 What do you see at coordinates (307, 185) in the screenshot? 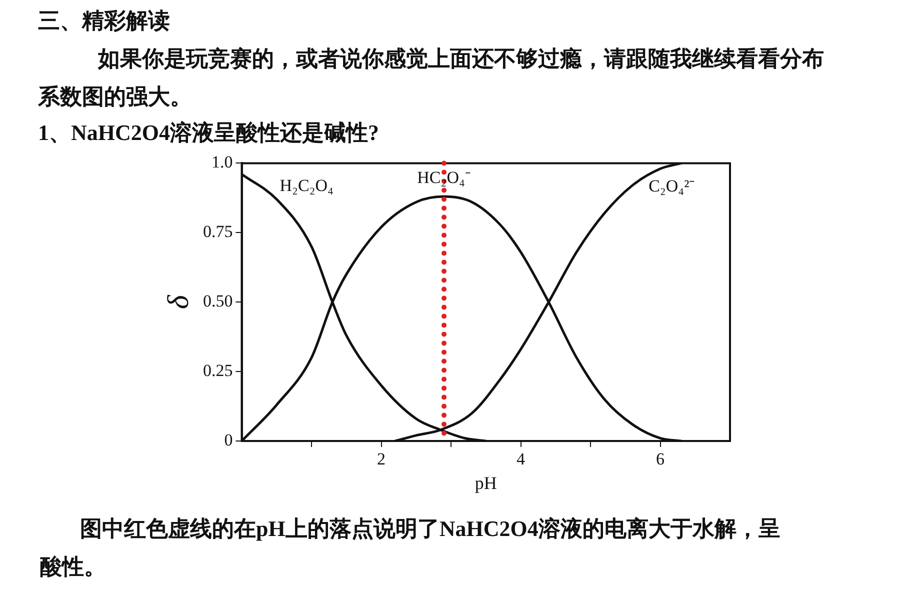
I see `series-label: H₂C₂O₄` at bounding box center [307, 185].